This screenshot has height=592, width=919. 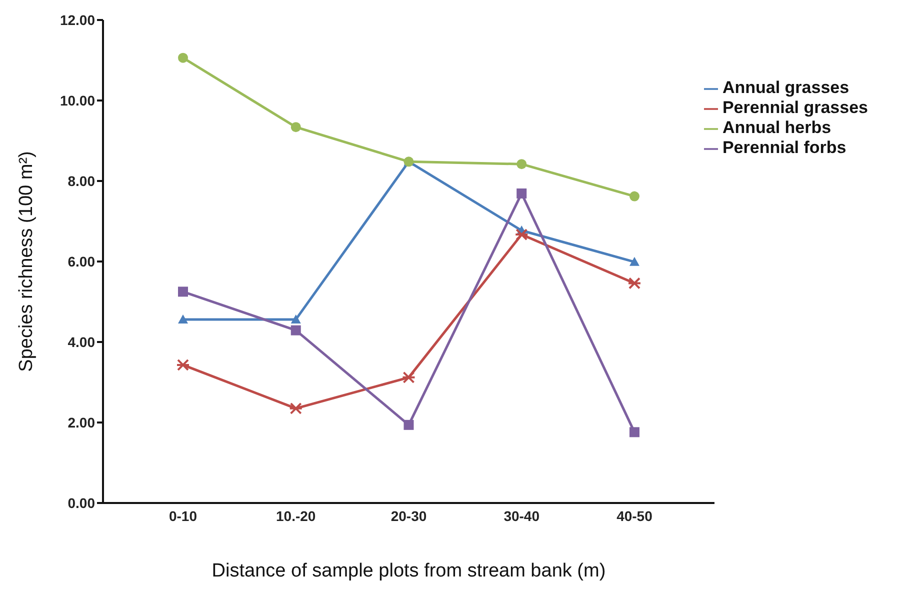 I want to click on y-tick-label: 0.00, so click(x=82, y=502).